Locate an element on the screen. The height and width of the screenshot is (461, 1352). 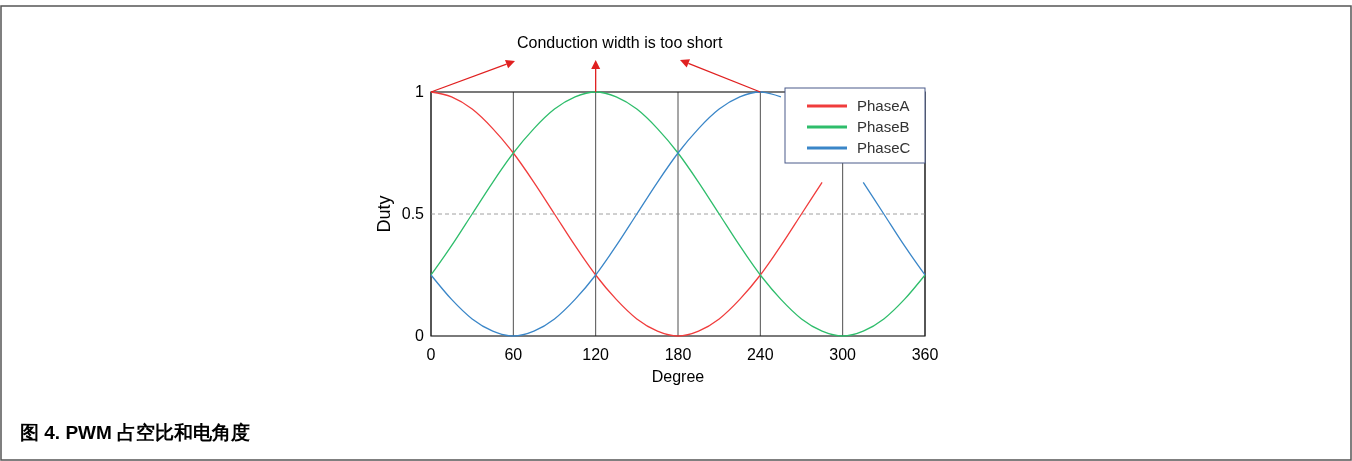
y-tick-label: 1 is located at coordinates (420, 91).